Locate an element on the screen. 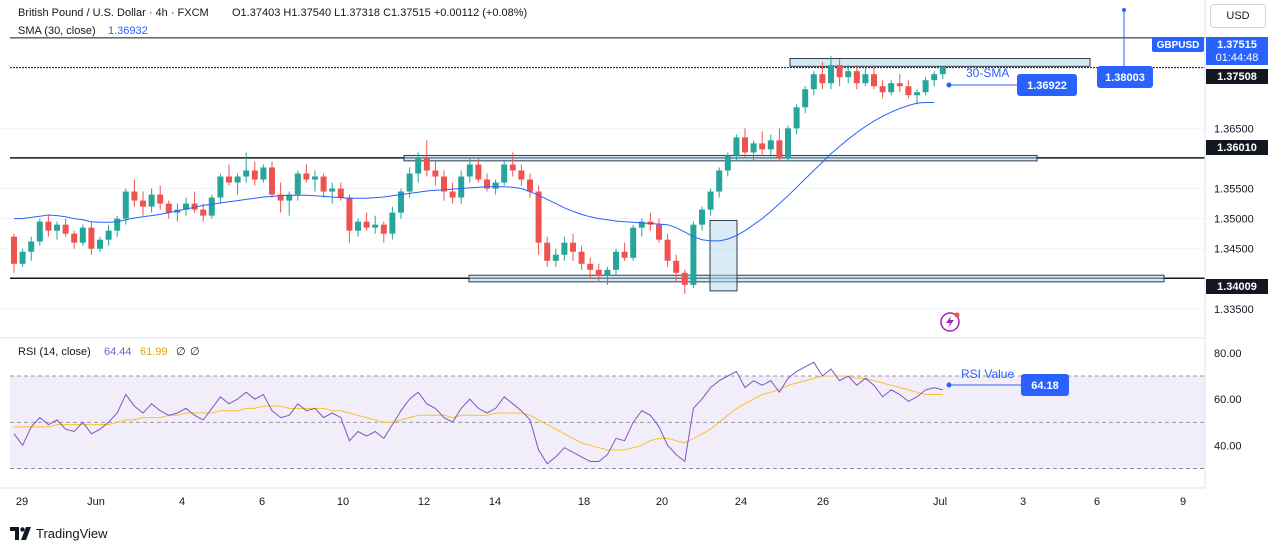 The width and height of the screenshot is (1275, 551). rsi-annotation-text: RSI Value is located at coordinates (987, 374).